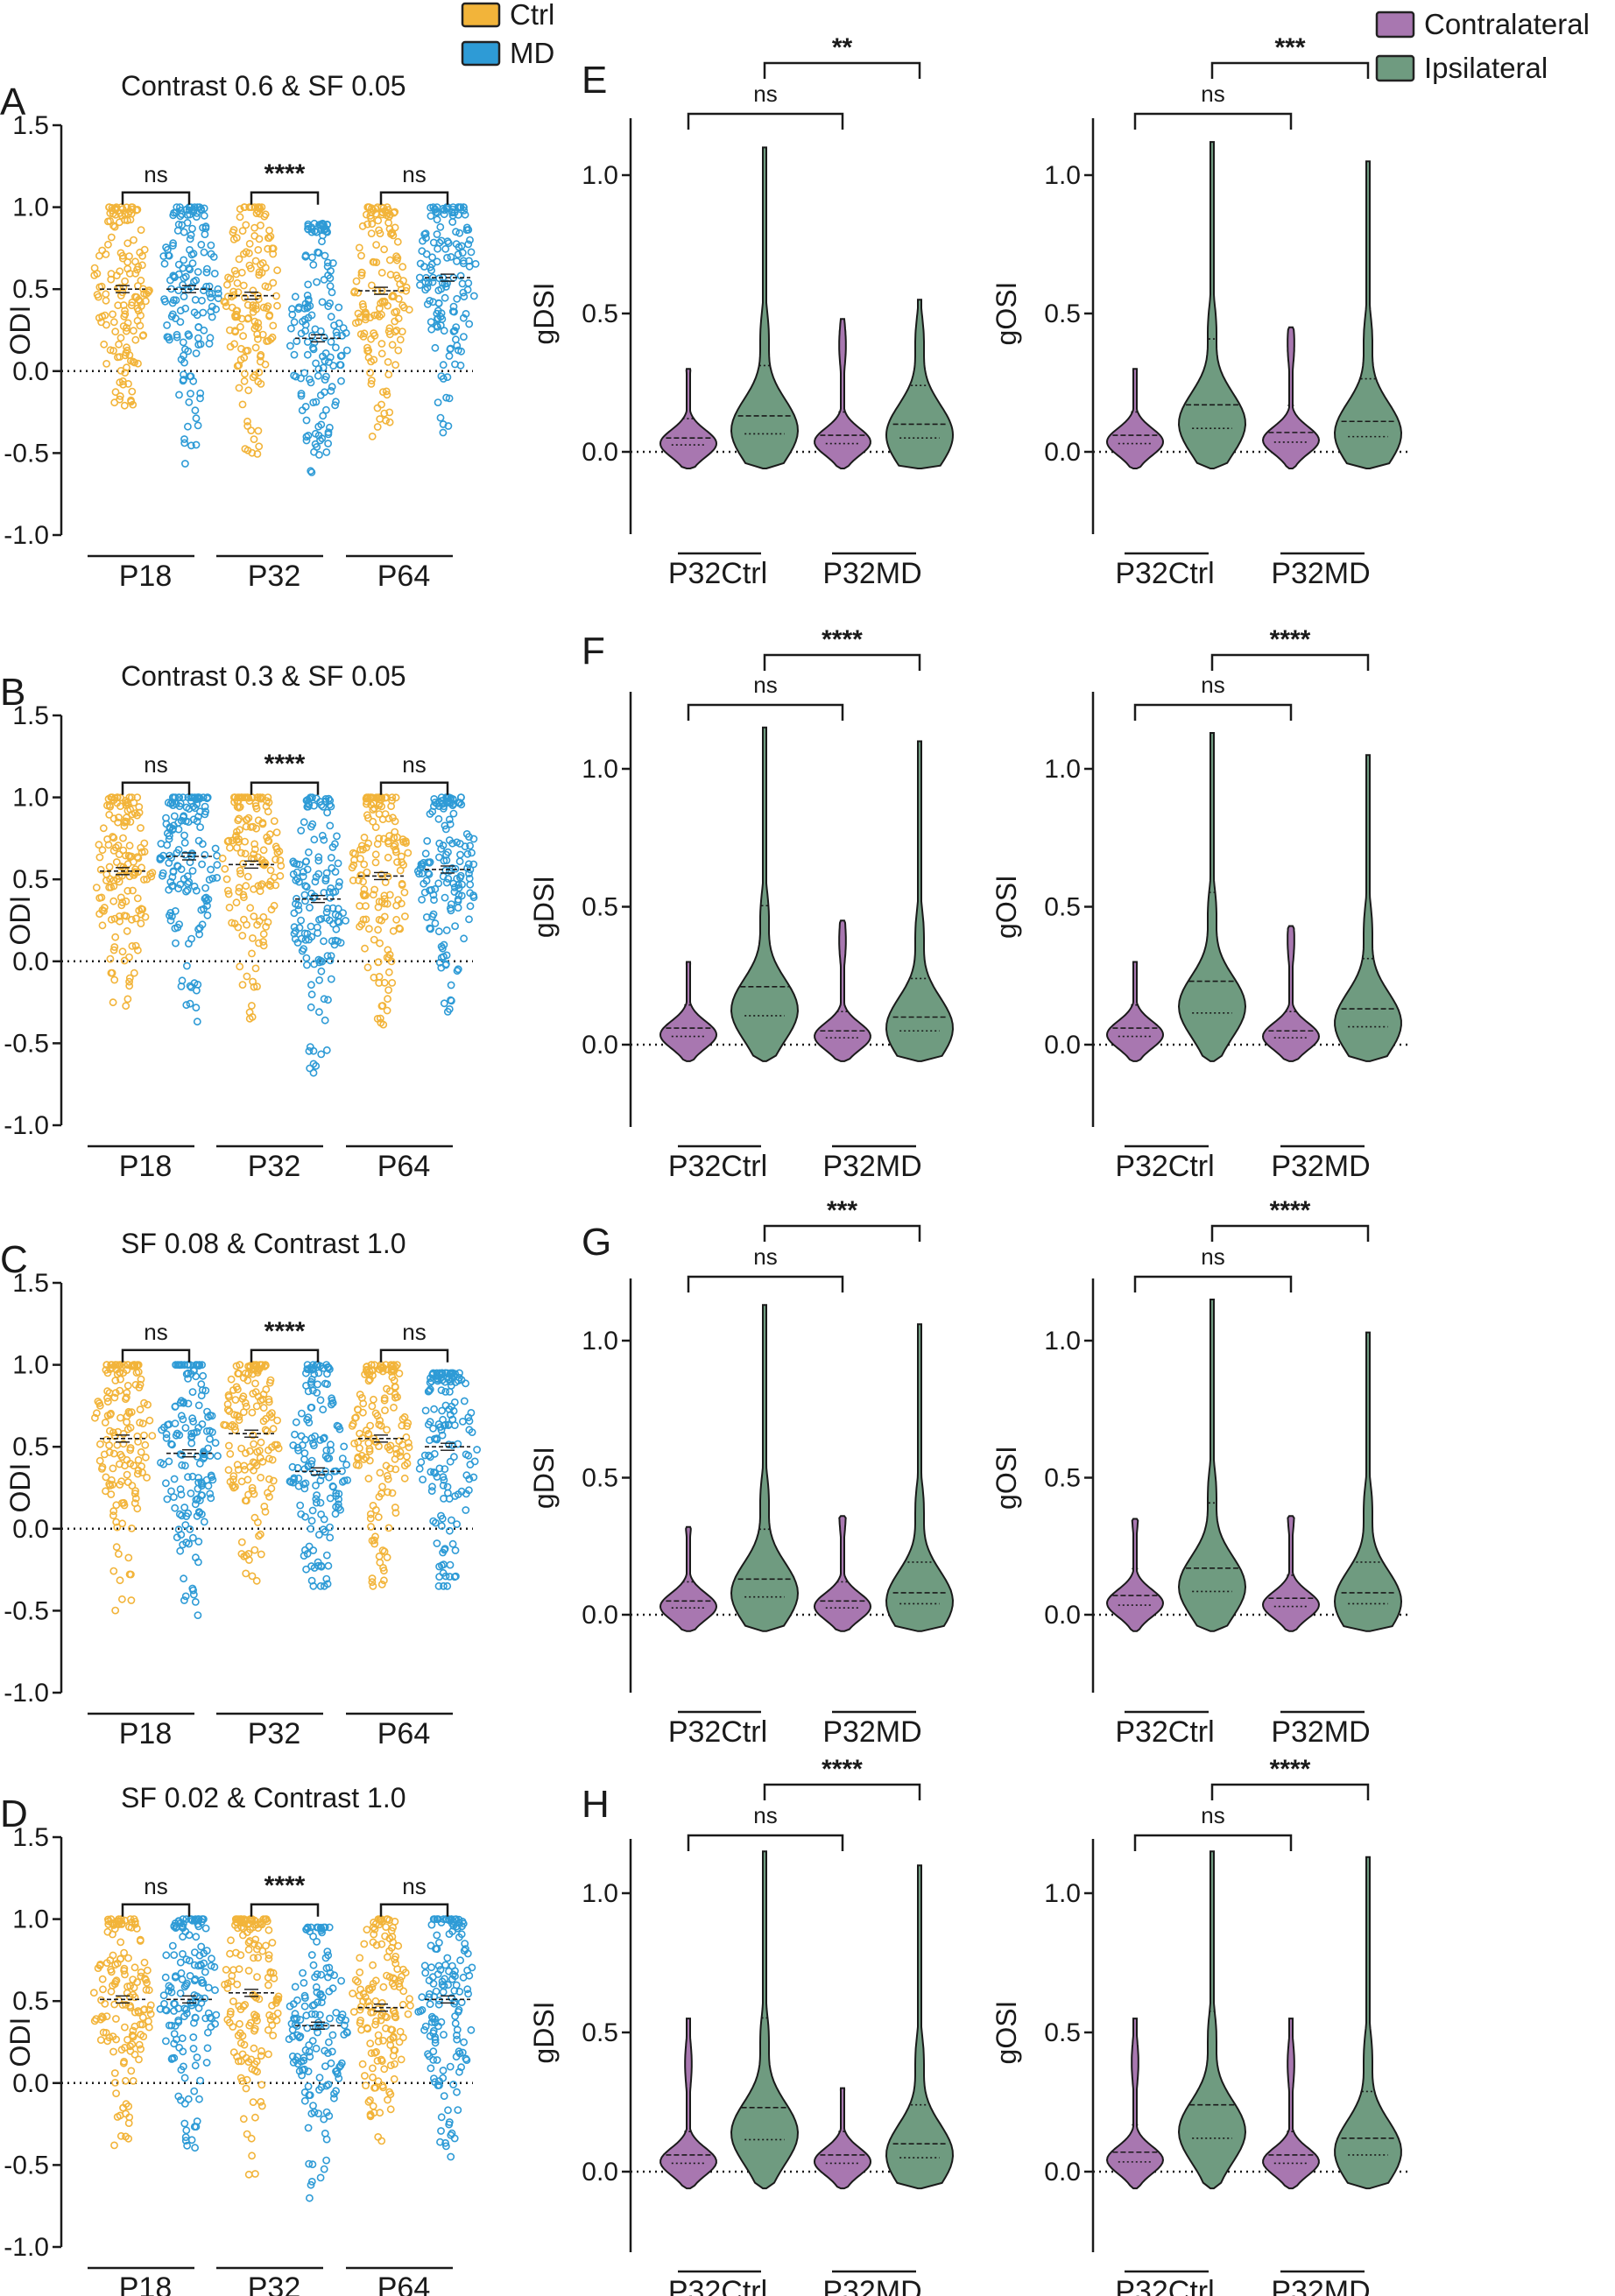 This screenshot has width=1615, height=2296. What do you see at coordinates (1006, 1478) in the screenshot?
I see `y-axis-label: gOSI` at bounding box center [1006, 1478].